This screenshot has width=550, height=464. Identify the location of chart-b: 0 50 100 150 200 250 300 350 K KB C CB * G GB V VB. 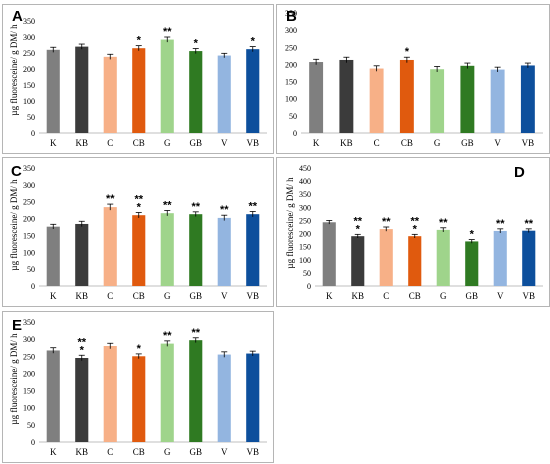
(414, 78).